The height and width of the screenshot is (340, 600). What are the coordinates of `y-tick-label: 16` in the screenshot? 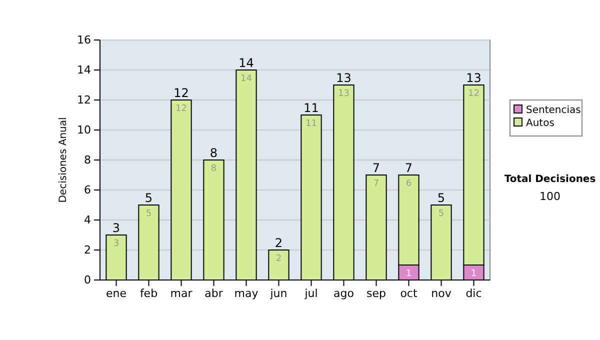 It's located at (84, 40).